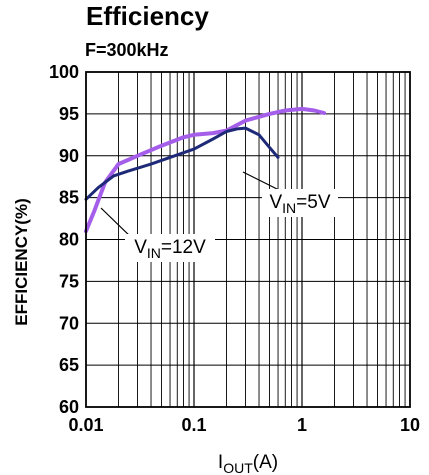 This screenshot has width=429, height=475. I want to click on y-tick-label: 75, so click(69, 281).